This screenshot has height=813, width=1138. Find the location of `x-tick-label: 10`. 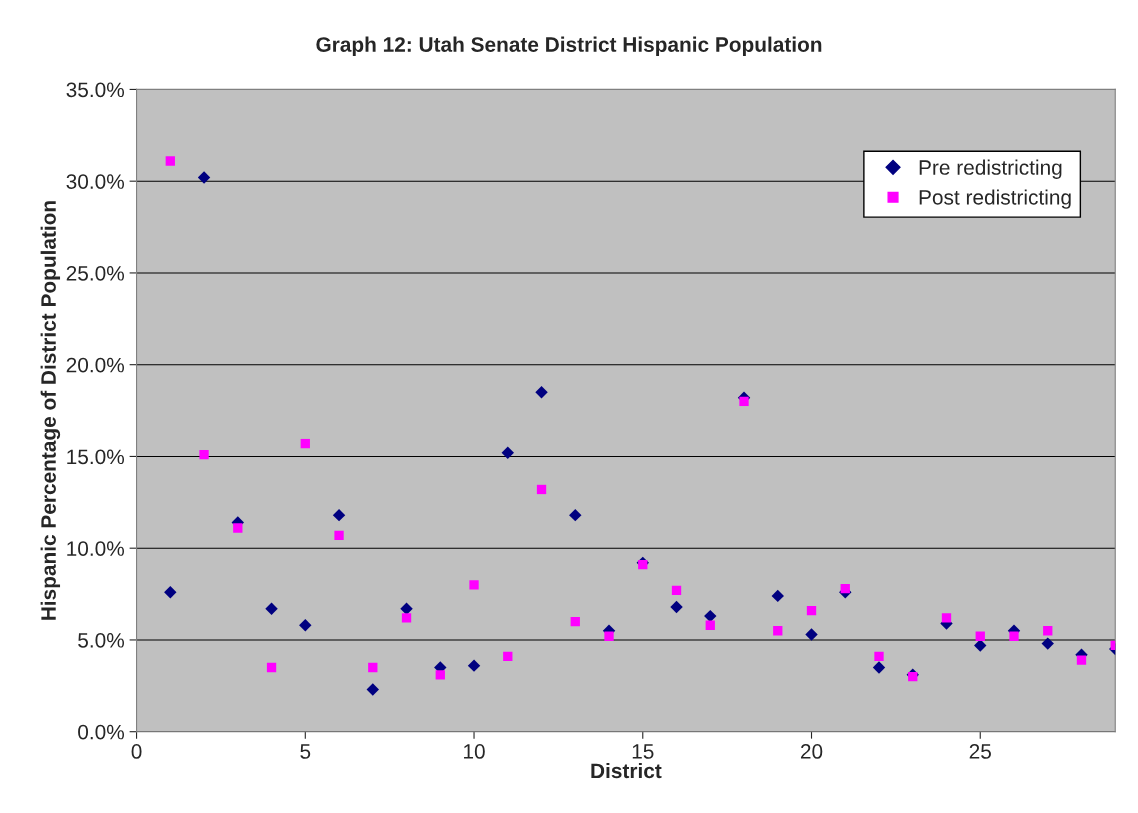

x-tick-label: 10 is located at coordinates (474, 751).